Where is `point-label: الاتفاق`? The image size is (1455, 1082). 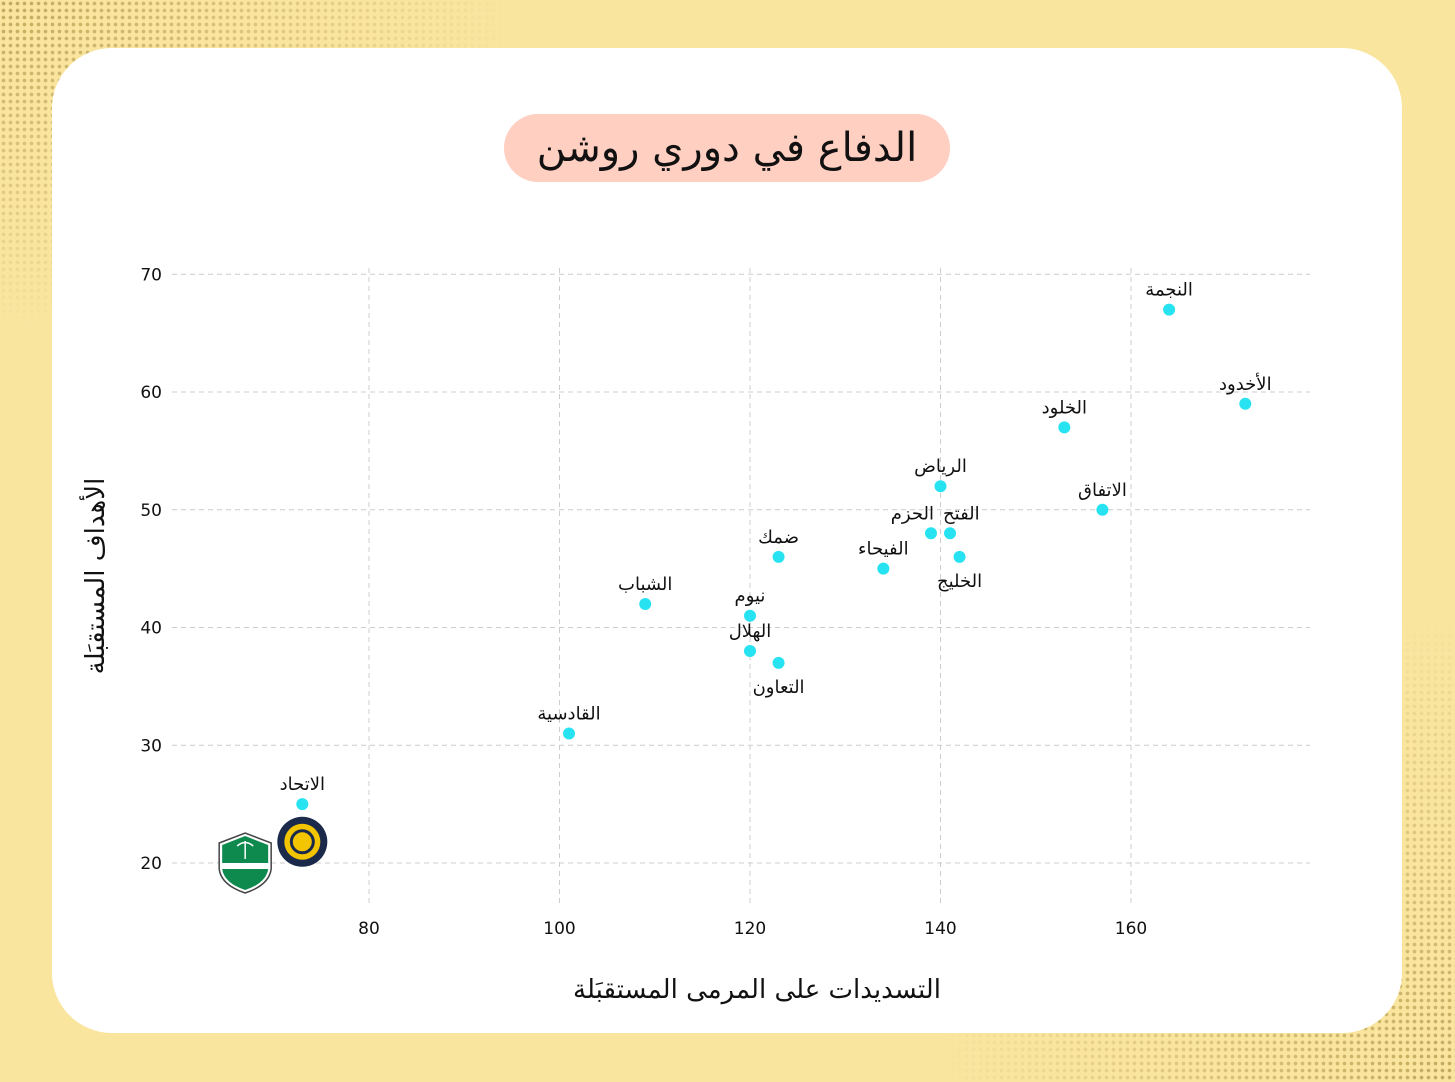 point-label: الاتفاق is located at coordinates (1102, 490).